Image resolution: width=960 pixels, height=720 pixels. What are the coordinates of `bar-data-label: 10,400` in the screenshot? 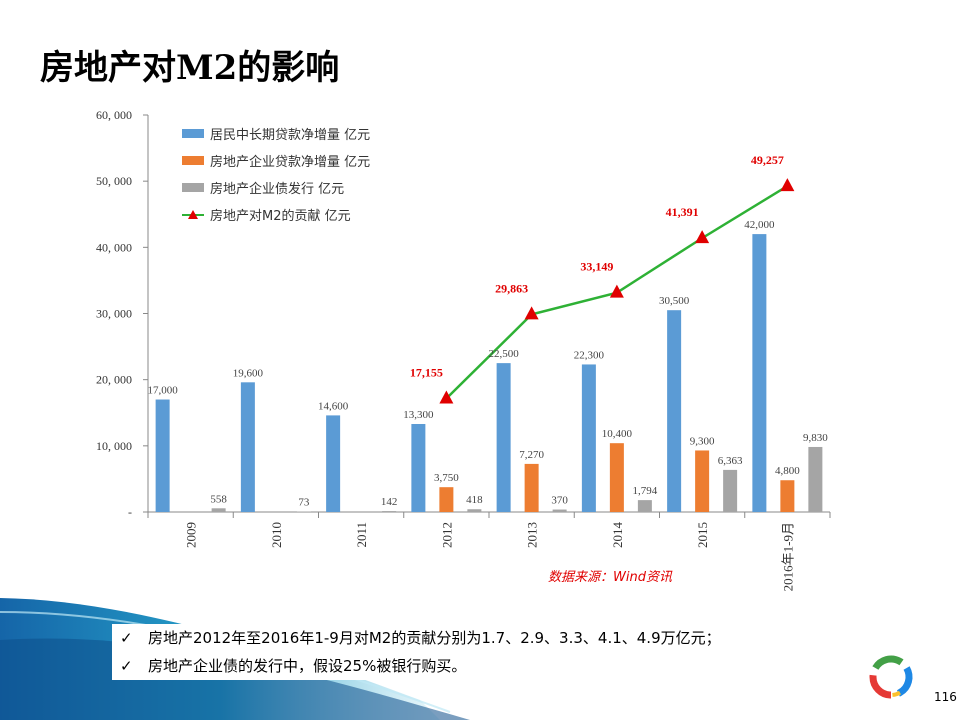 It's located at (617, 434).